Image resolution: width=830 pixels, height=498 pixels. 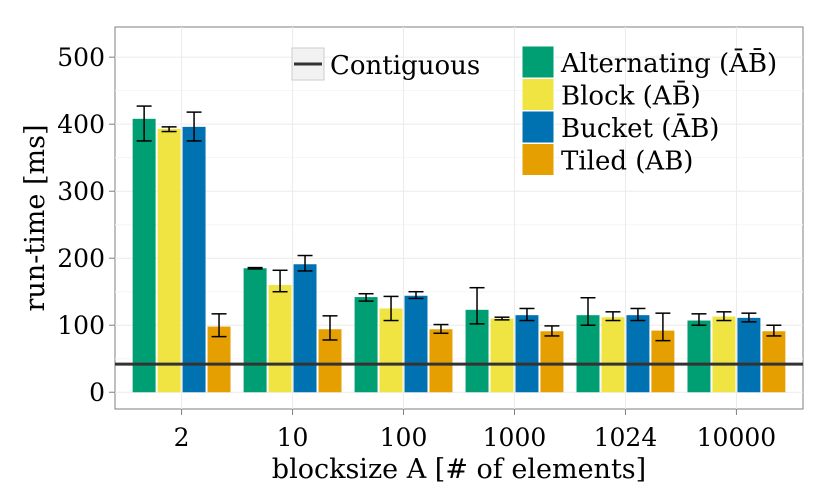 I want to click on legend-item-contiguous: Contiguous, so click(x=385, y=64).